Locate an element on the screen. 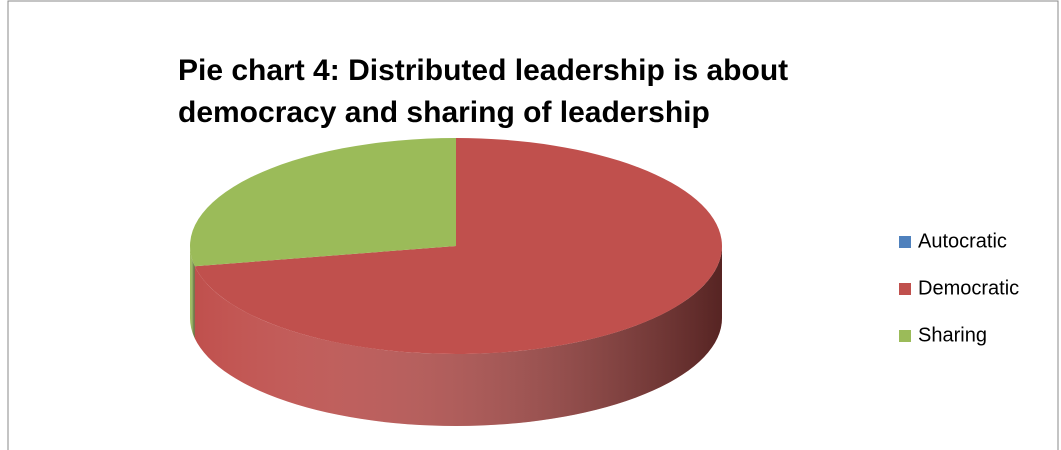  slice-side-shade is located at coordinates (192, 292).